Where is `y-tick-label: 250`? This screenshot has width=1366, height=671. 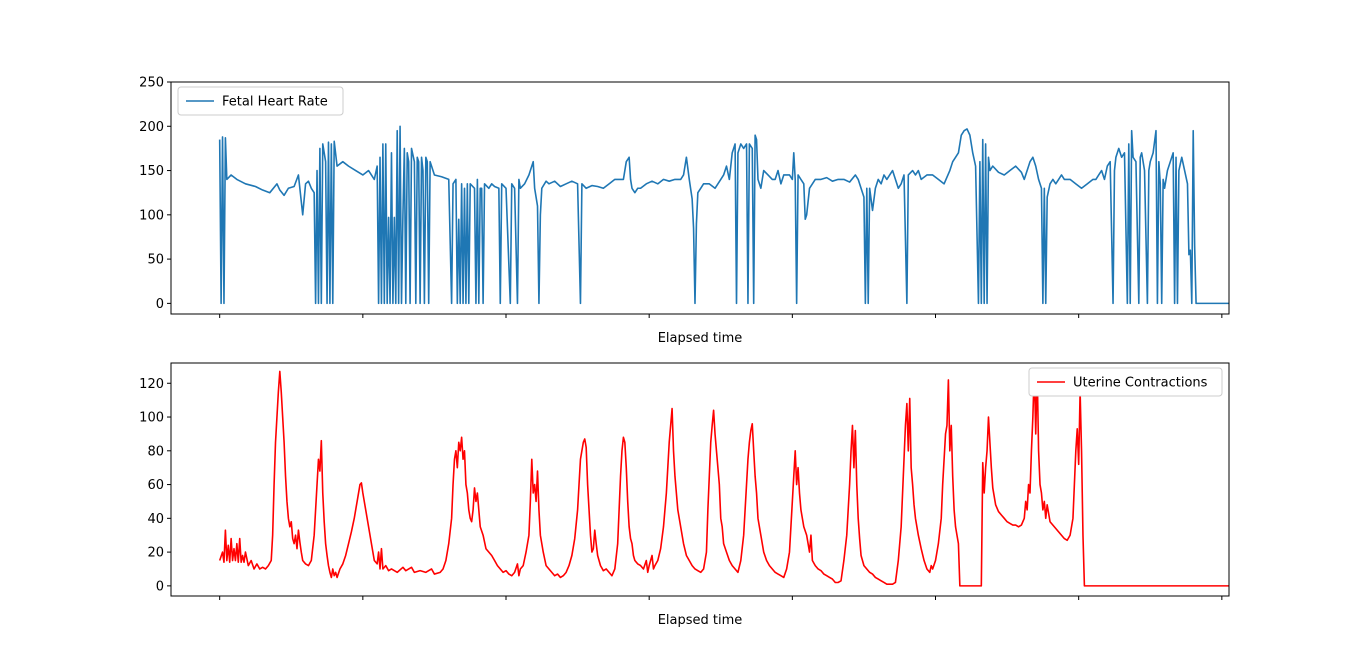
y-tick-label: 250 is located at coordinates (151, 83).